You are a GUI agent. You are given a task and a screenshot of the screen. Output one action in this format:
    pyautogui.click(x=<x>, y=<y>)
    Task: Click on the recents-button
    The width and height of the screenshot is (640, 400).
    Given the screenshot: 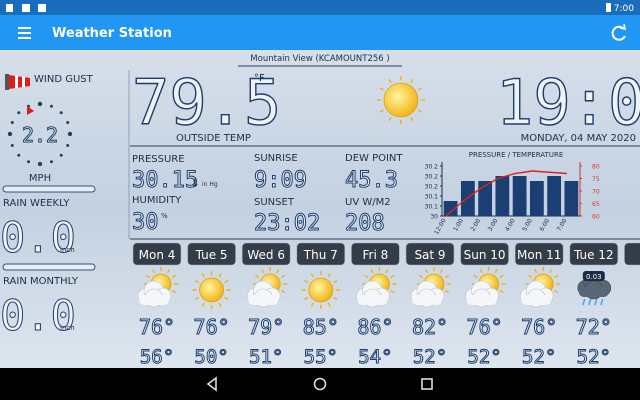 What is the action you would take?
    pyautogui.click(x=427, y=384)
    